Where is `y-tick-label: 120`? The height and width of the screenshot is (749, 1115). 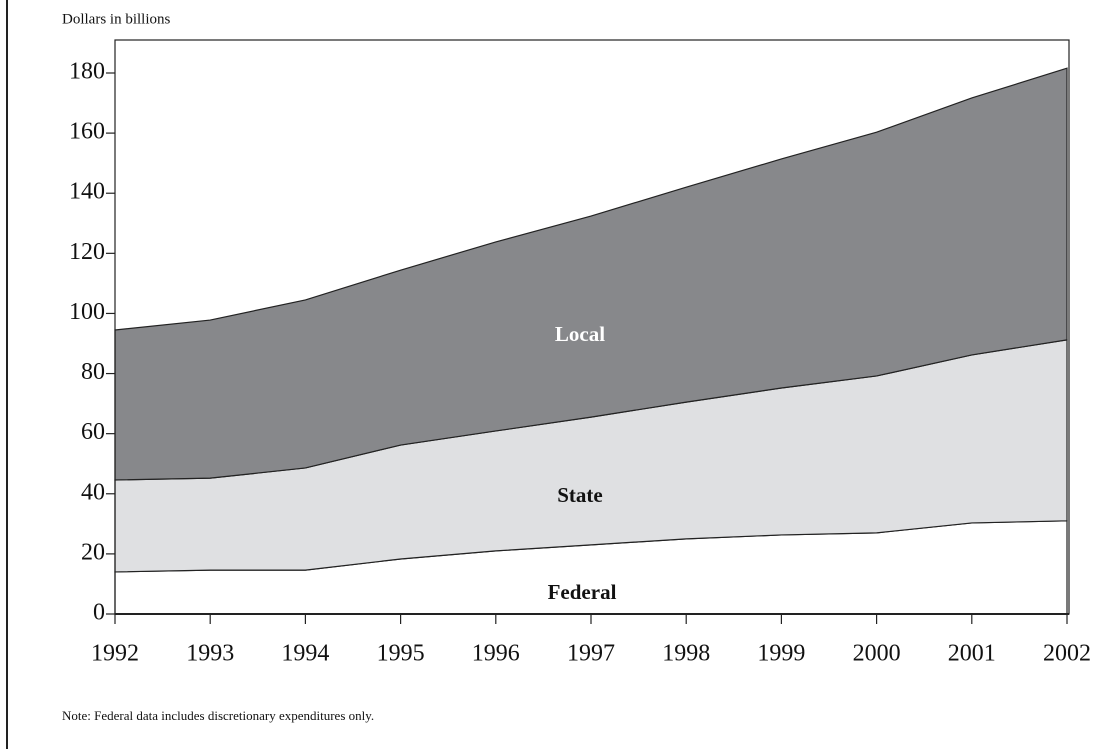
y-tick-label: 120 is located at coordinates (87, 252).